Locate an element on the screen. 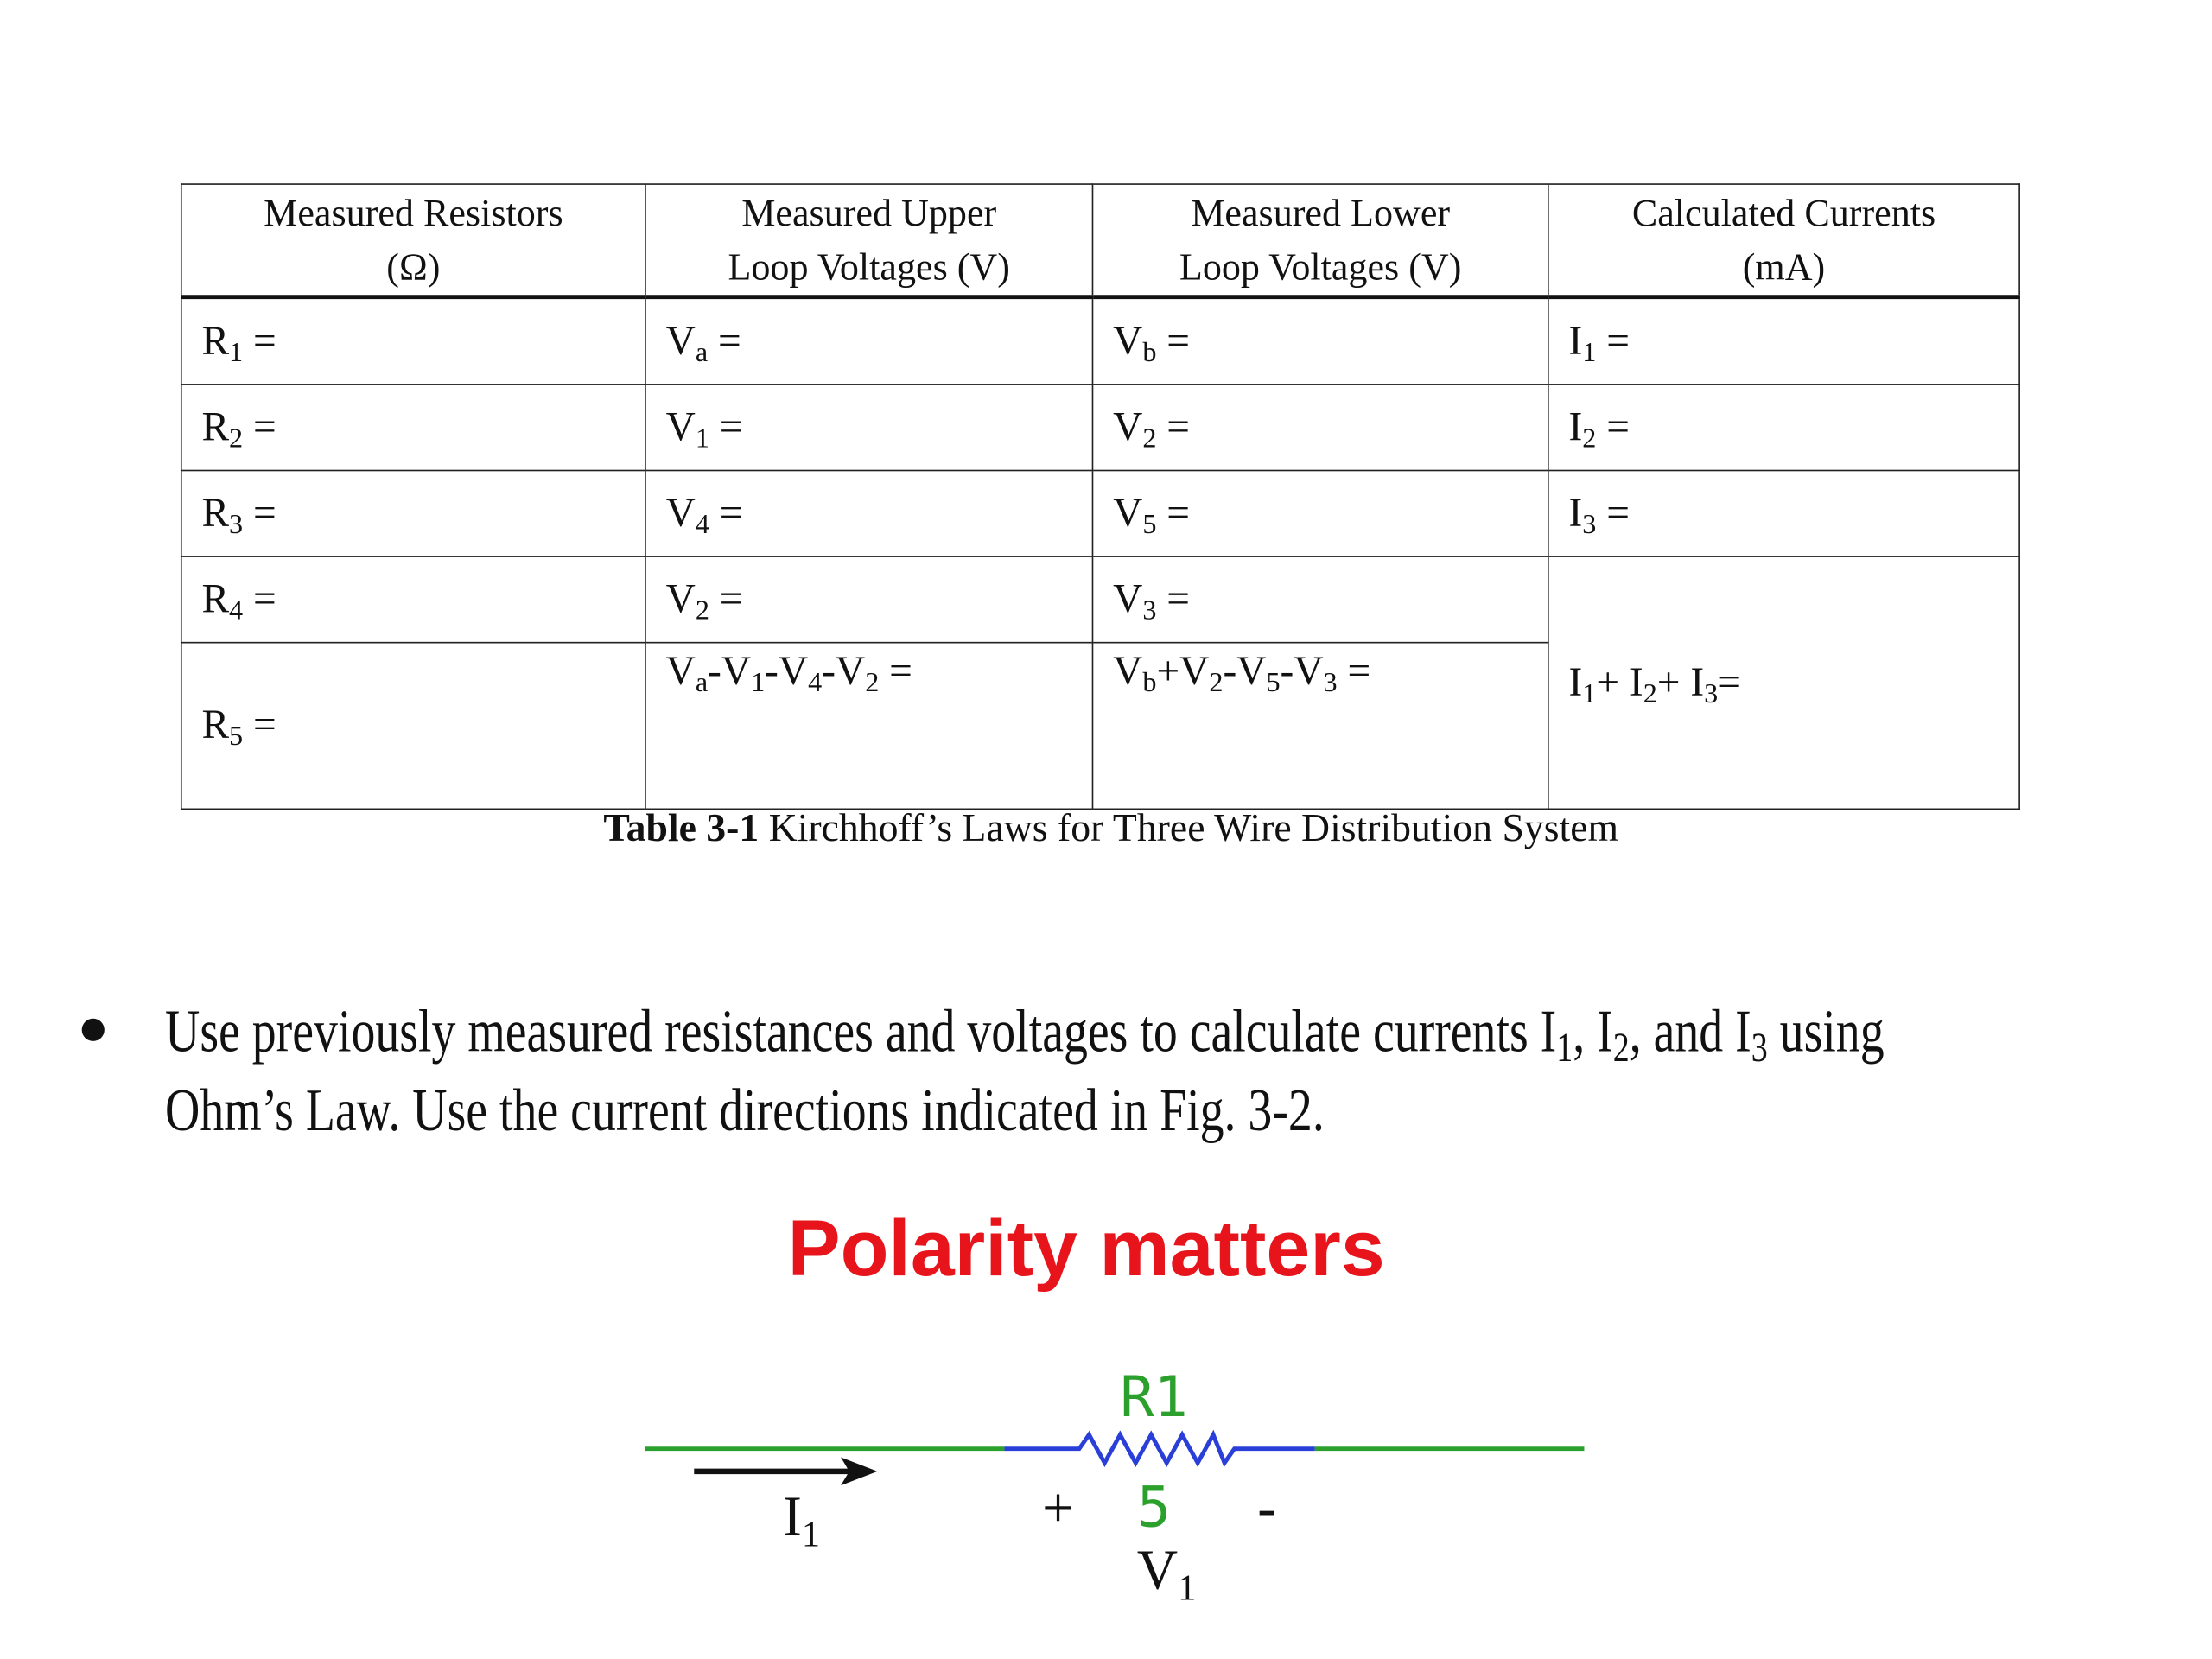 This screenshot has height=1659, width=2212. caption-label: Table 3-1 is located at coordinates (681, 828).